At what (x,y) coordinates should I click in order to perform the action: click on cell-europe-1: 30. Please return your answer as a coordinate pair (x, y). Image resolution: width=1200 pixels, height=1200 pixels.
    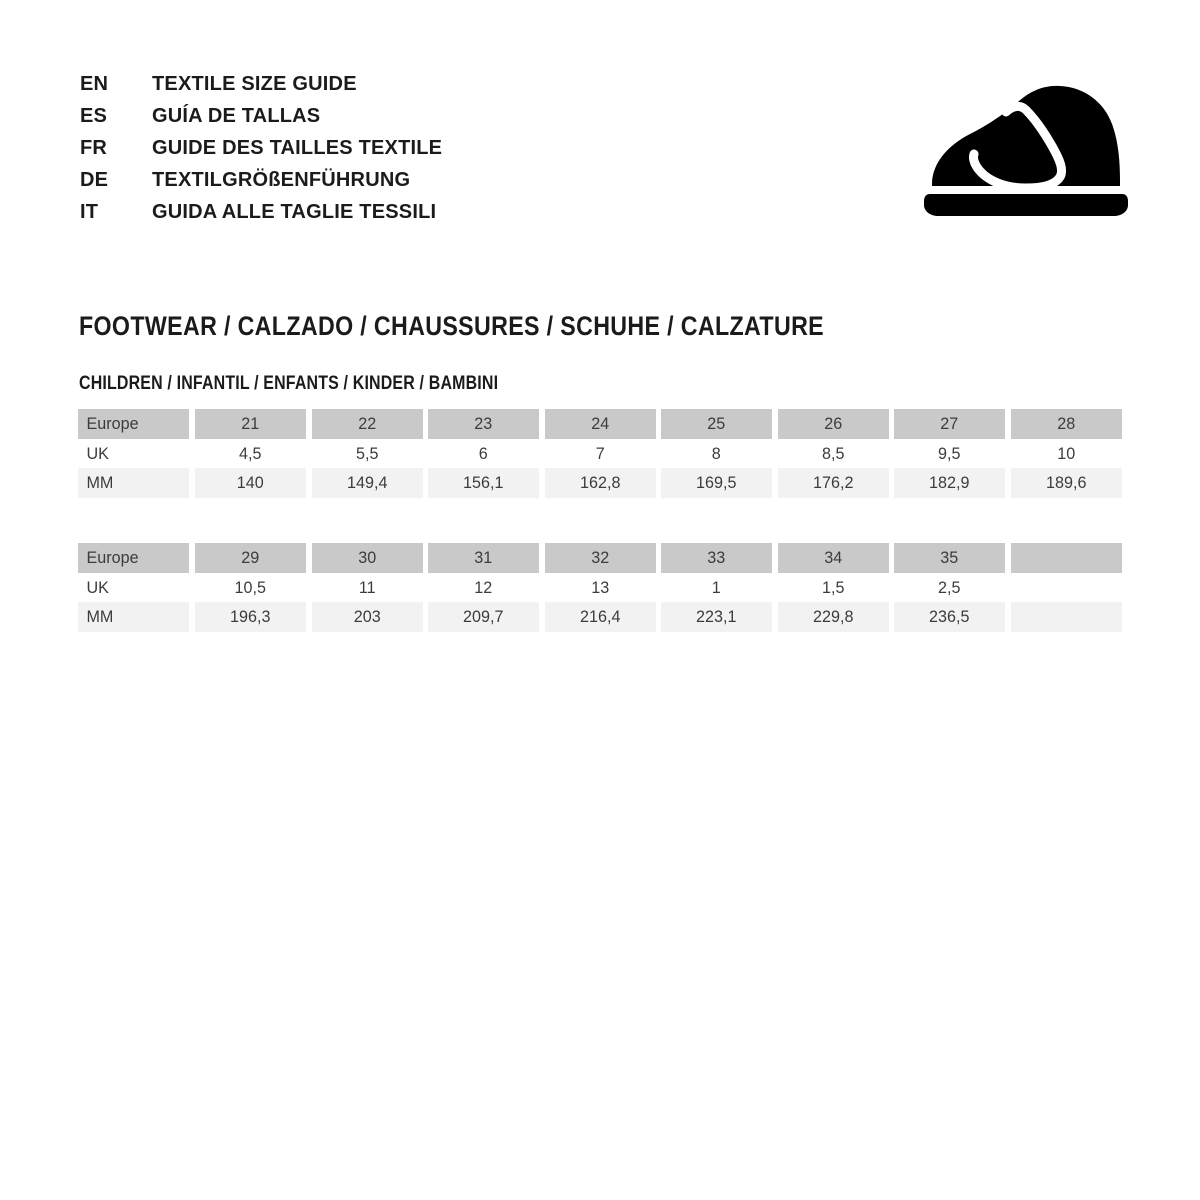
    Looking at the image, I should click on (367, 558).